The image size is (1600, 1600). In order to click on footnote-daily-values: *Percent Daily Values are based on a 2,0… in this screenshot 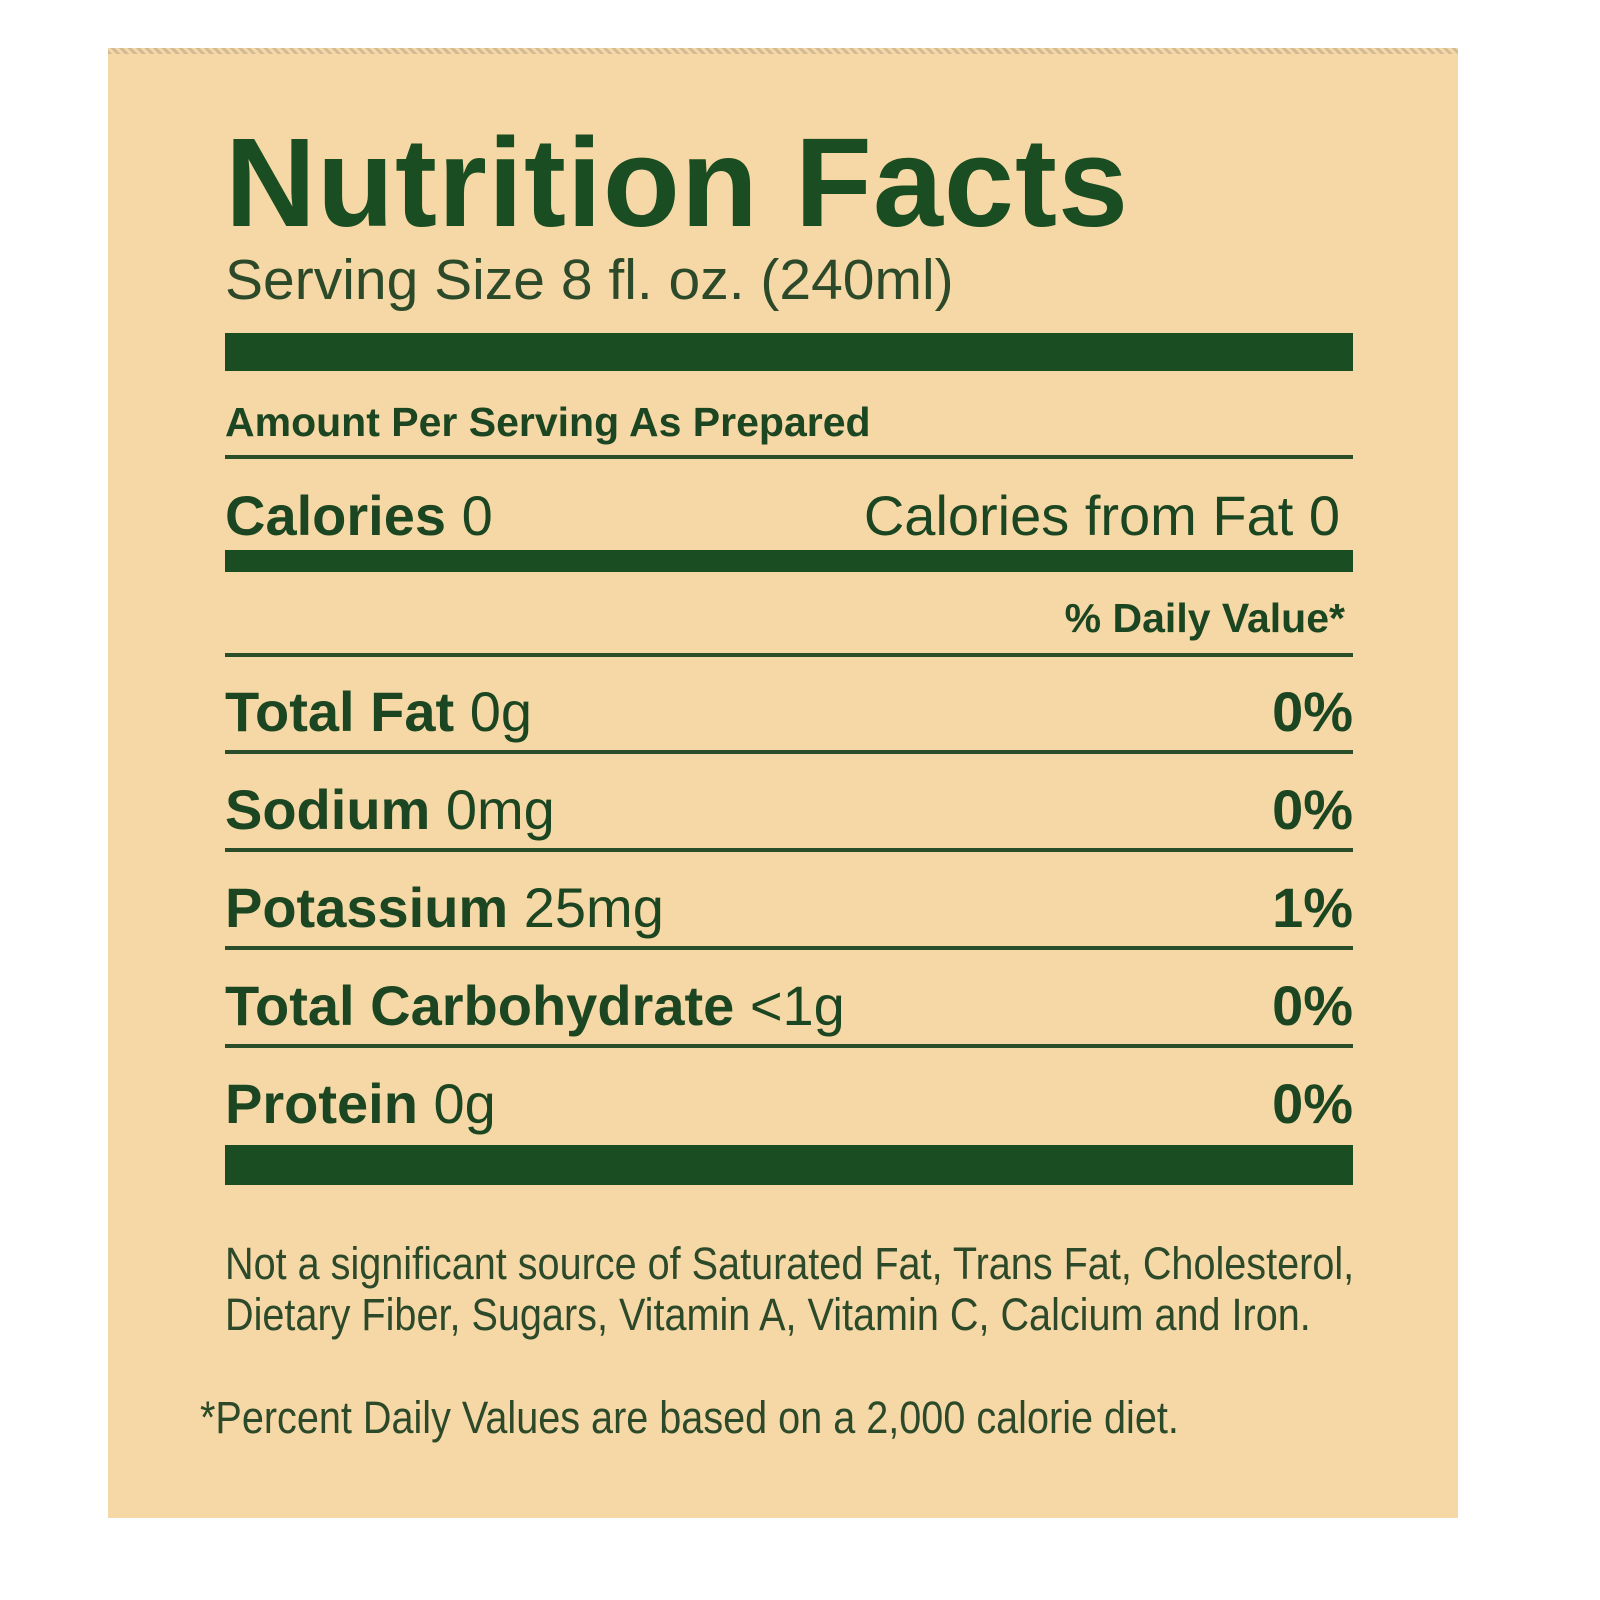, I will do `click(689, 1417)`.